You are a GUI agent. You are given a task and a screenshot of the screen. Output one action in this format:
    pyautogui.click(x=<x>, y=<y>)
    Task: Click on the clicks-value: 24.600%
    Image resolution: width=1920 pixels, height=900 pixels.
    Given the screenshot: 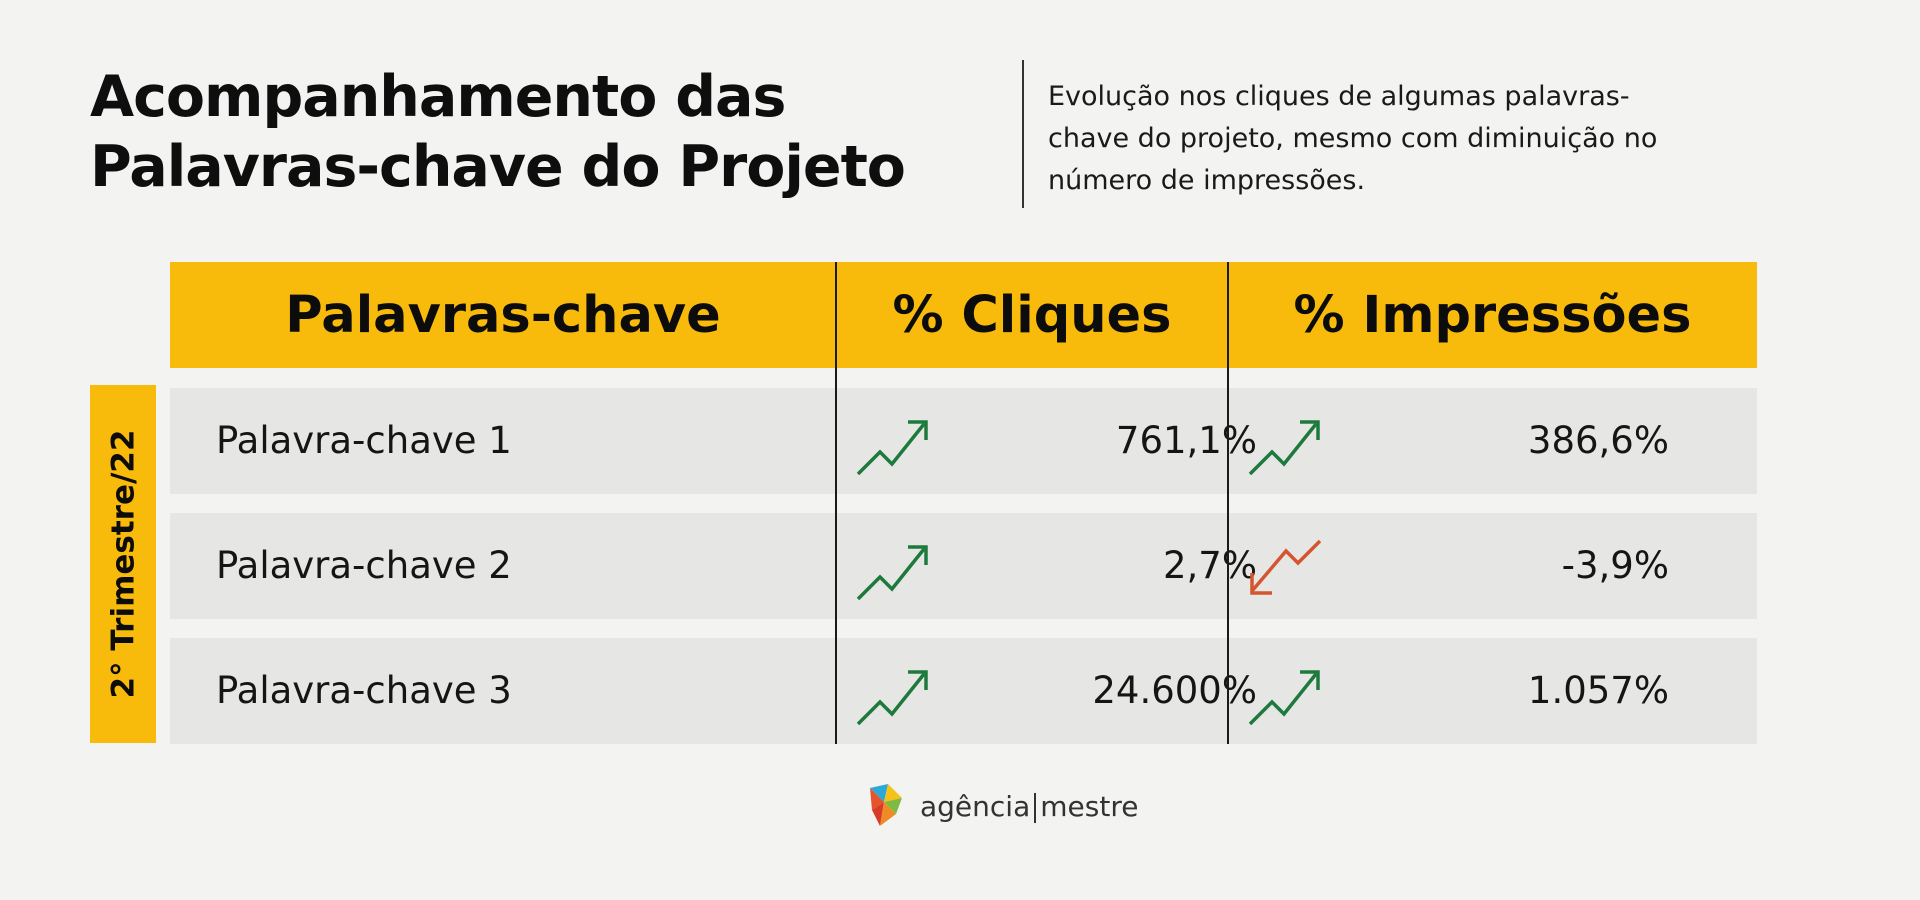 What is the action you would take?
    pyautogui.click(x=1174, y=690)
    